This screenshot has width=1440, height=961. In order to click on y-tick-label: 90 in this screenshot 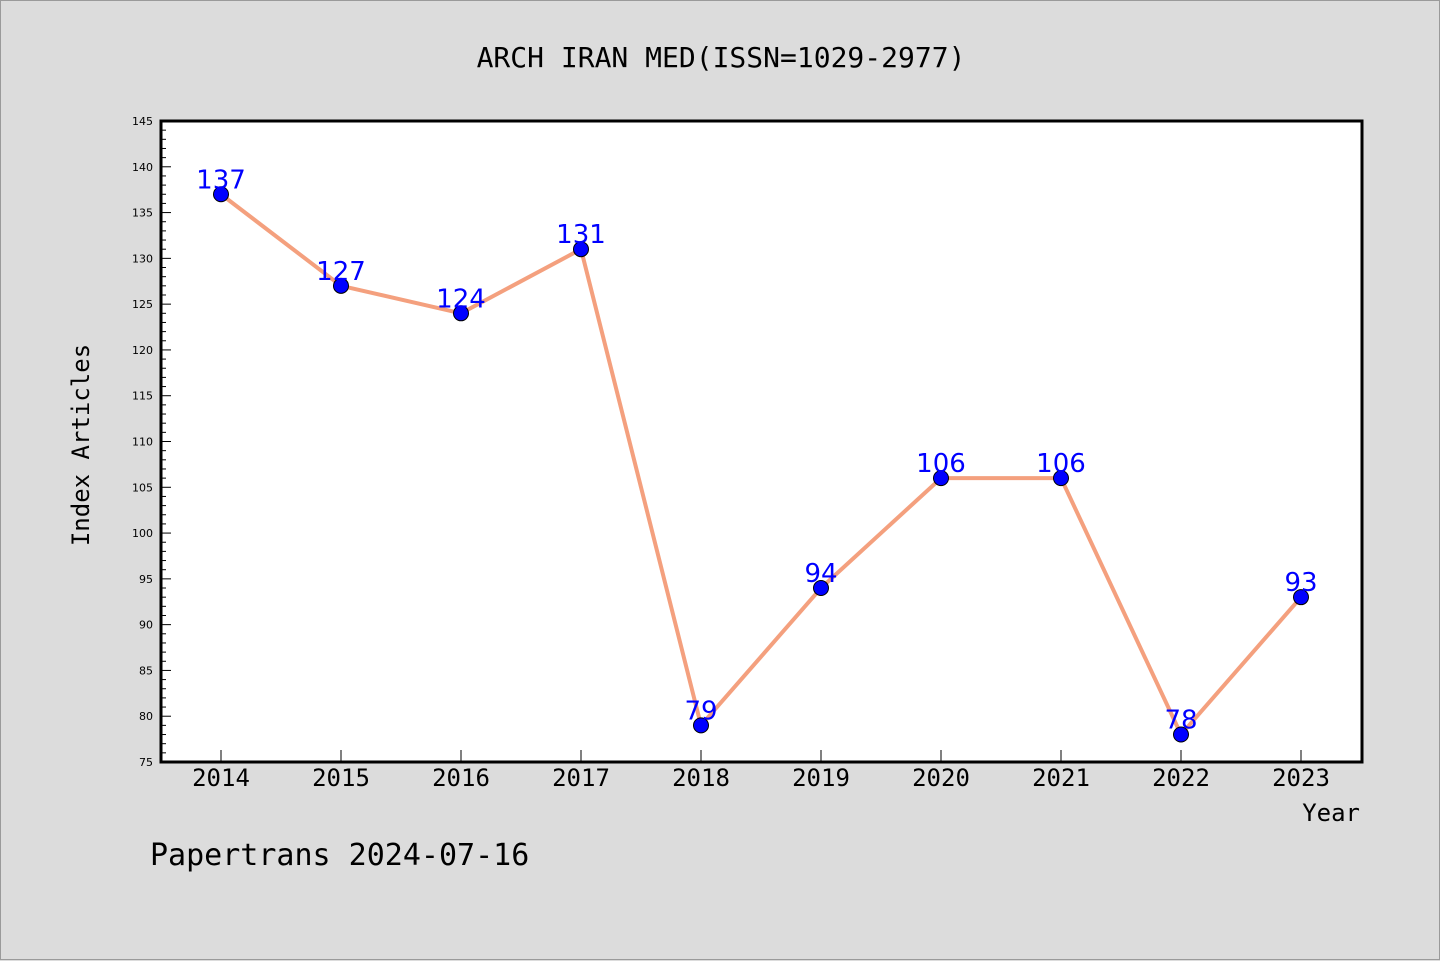, I will do `click(146, 625)`.